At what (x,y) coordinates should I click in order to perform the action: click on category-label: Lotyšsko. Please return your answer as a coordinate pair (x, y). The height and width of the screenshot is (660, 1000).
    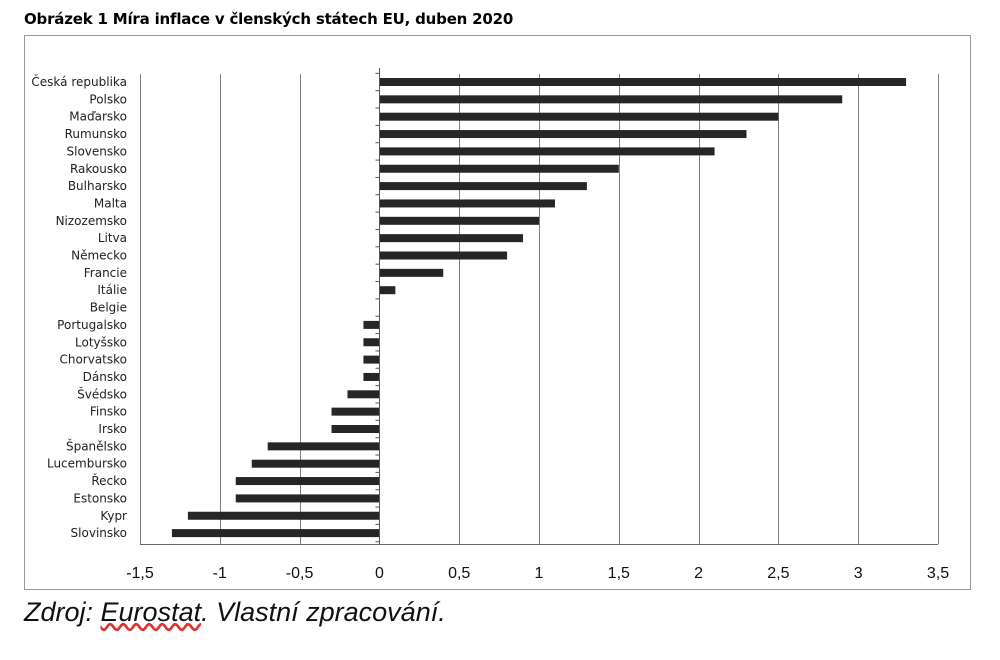
    Looking at the image, I should click on (101, 342).